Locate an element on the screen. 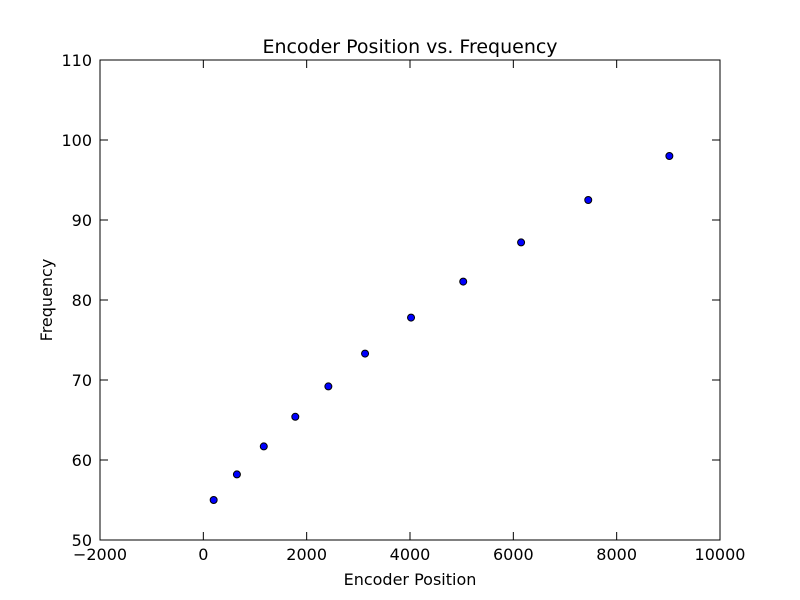  y-tick-label: 90 is located at coordinates (82, 220).